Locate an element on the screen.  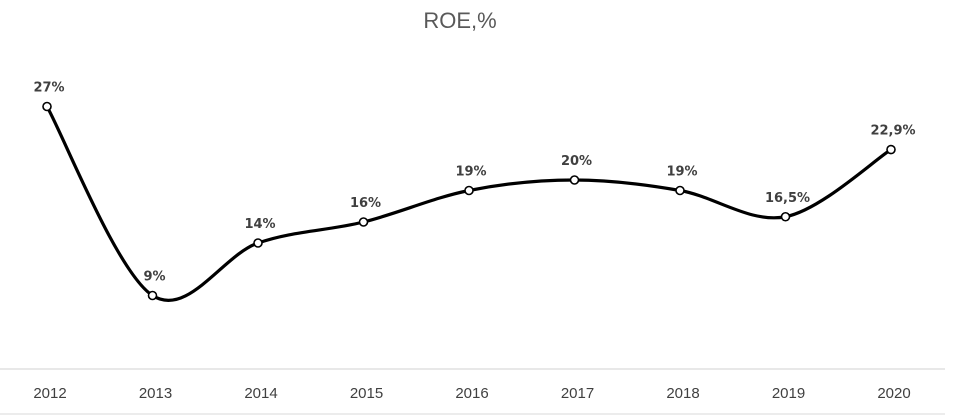
data-point-2016 is located at coordinates (469, 190).